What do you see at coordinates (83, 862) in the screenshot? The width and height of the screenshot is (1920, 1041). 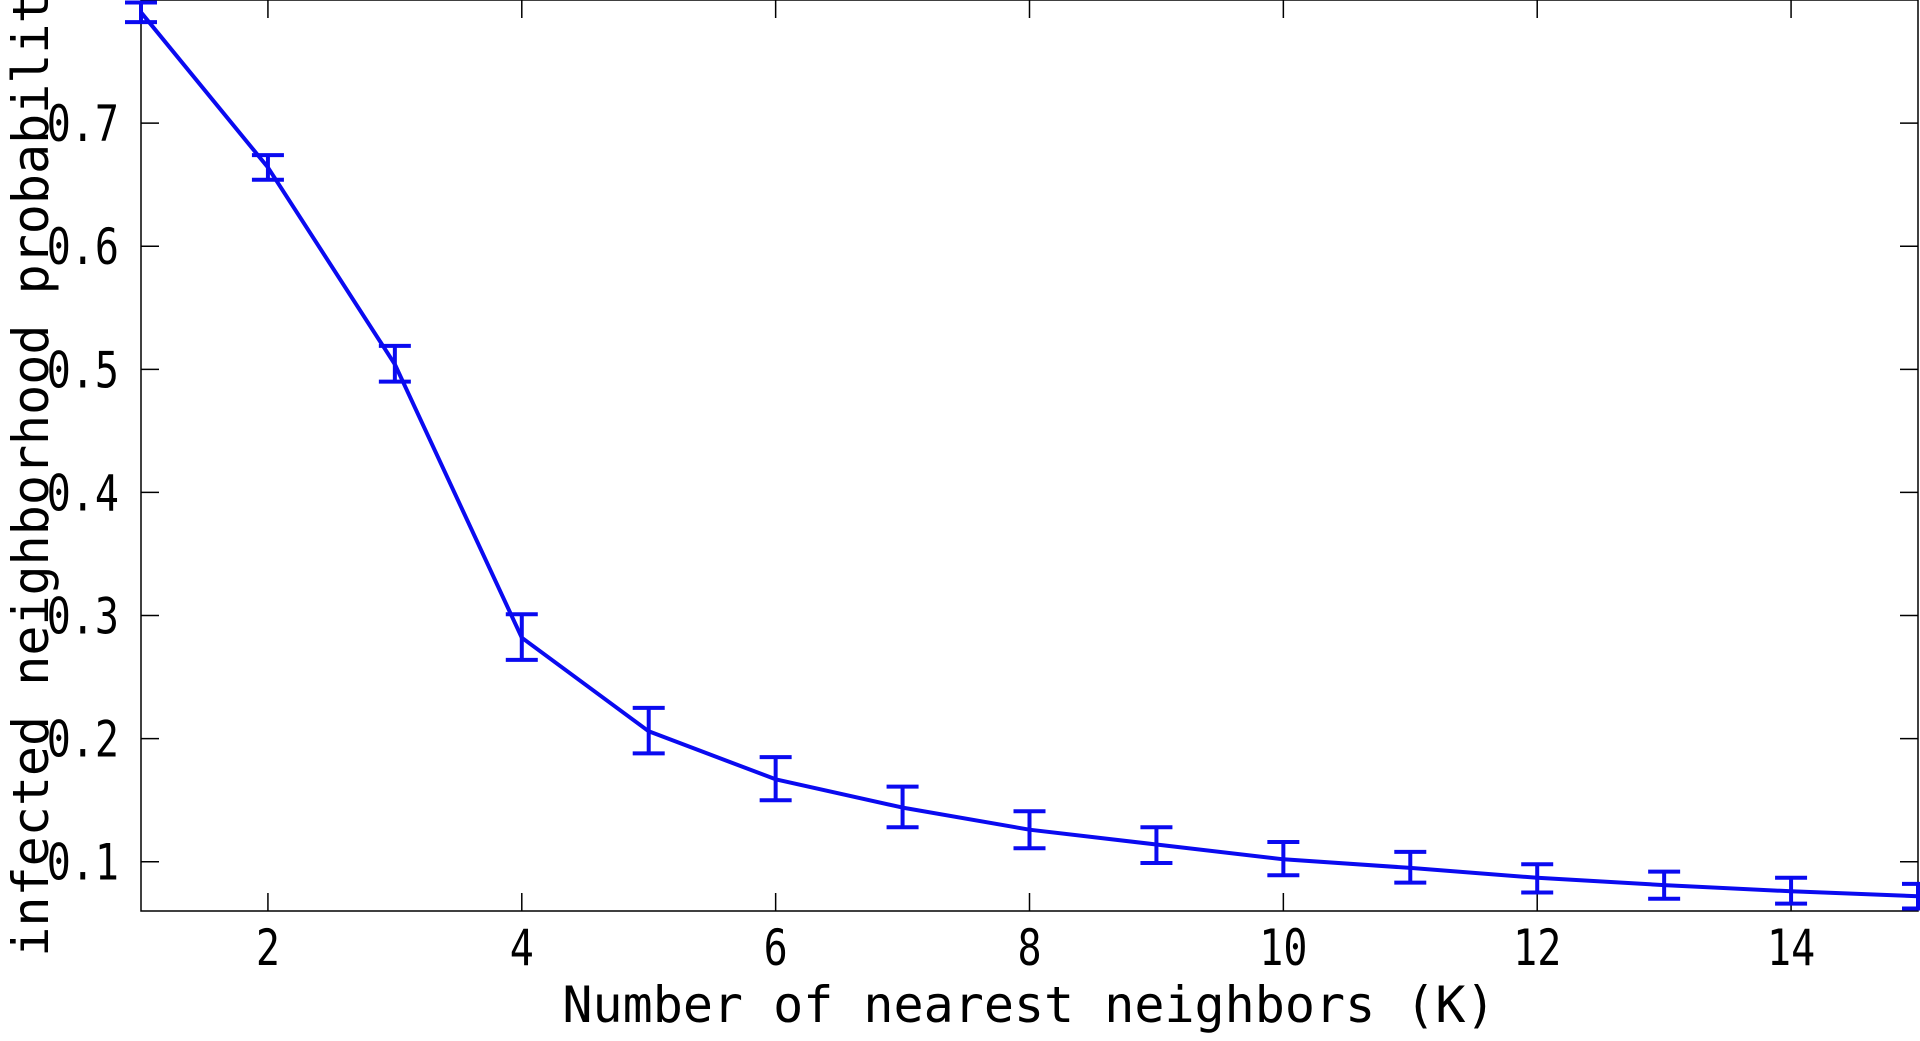 I see `y-tick-label: 0.1` at bounding box center [83, 862].